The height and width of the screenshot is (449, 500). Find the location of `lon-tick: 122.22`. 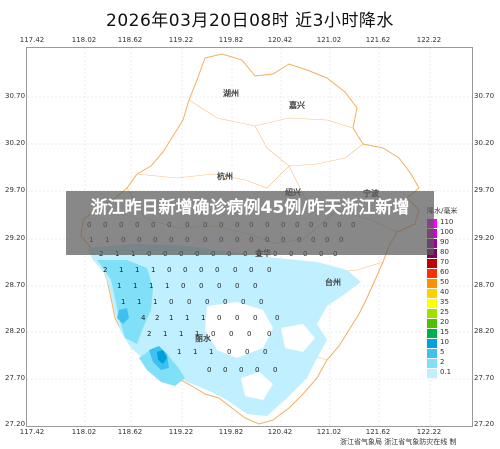

lon-tick: 122.22 is located at coordinates (429, 40).